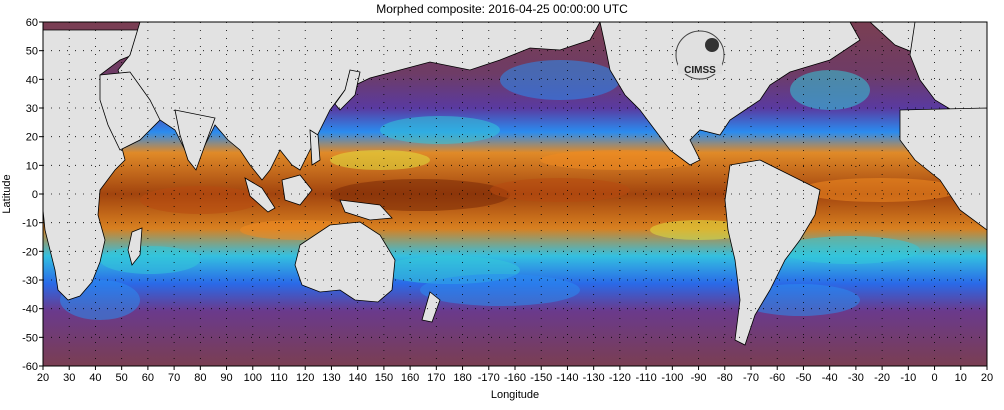 The height and width of the screenshot is (410, 1004). I want to click on x-tick-label: 0, so click(934, 378).